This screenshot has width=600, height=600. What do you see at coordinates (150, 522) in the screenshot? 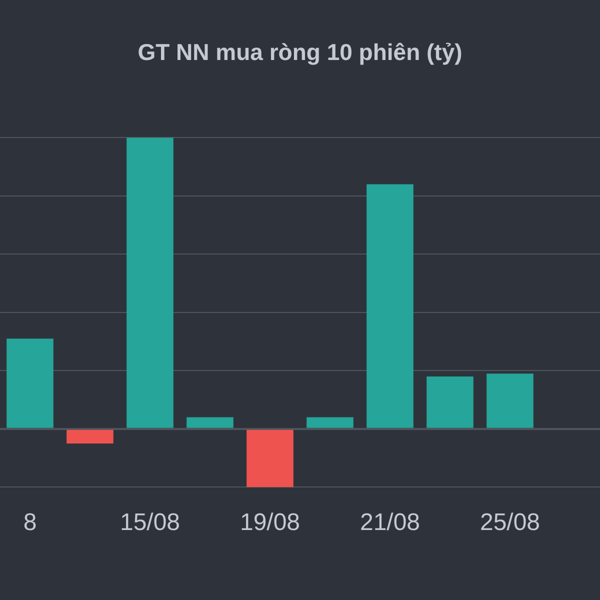
I see `x-tick-label: 15/08` at bounding box center [150, 522].